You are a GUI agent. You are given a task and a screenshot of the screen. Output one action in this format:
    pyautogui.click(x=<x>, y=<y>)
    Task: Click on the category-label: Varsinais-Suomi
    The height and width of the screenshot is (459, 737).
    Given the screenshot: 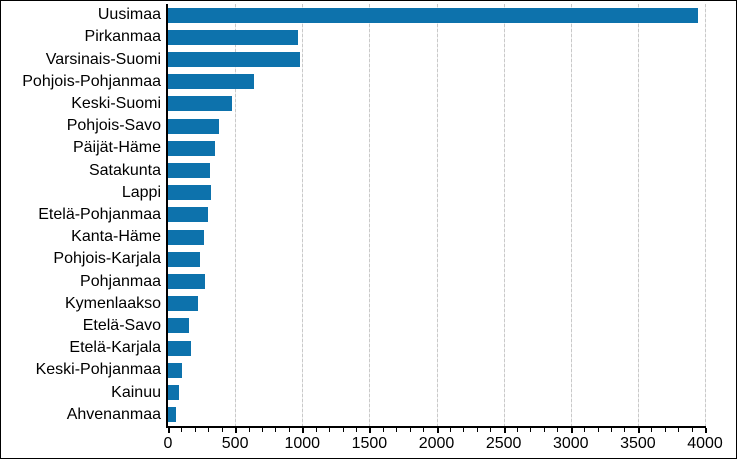 What is the action you would take?
    pyautogui.click(x=103, y=59)
    